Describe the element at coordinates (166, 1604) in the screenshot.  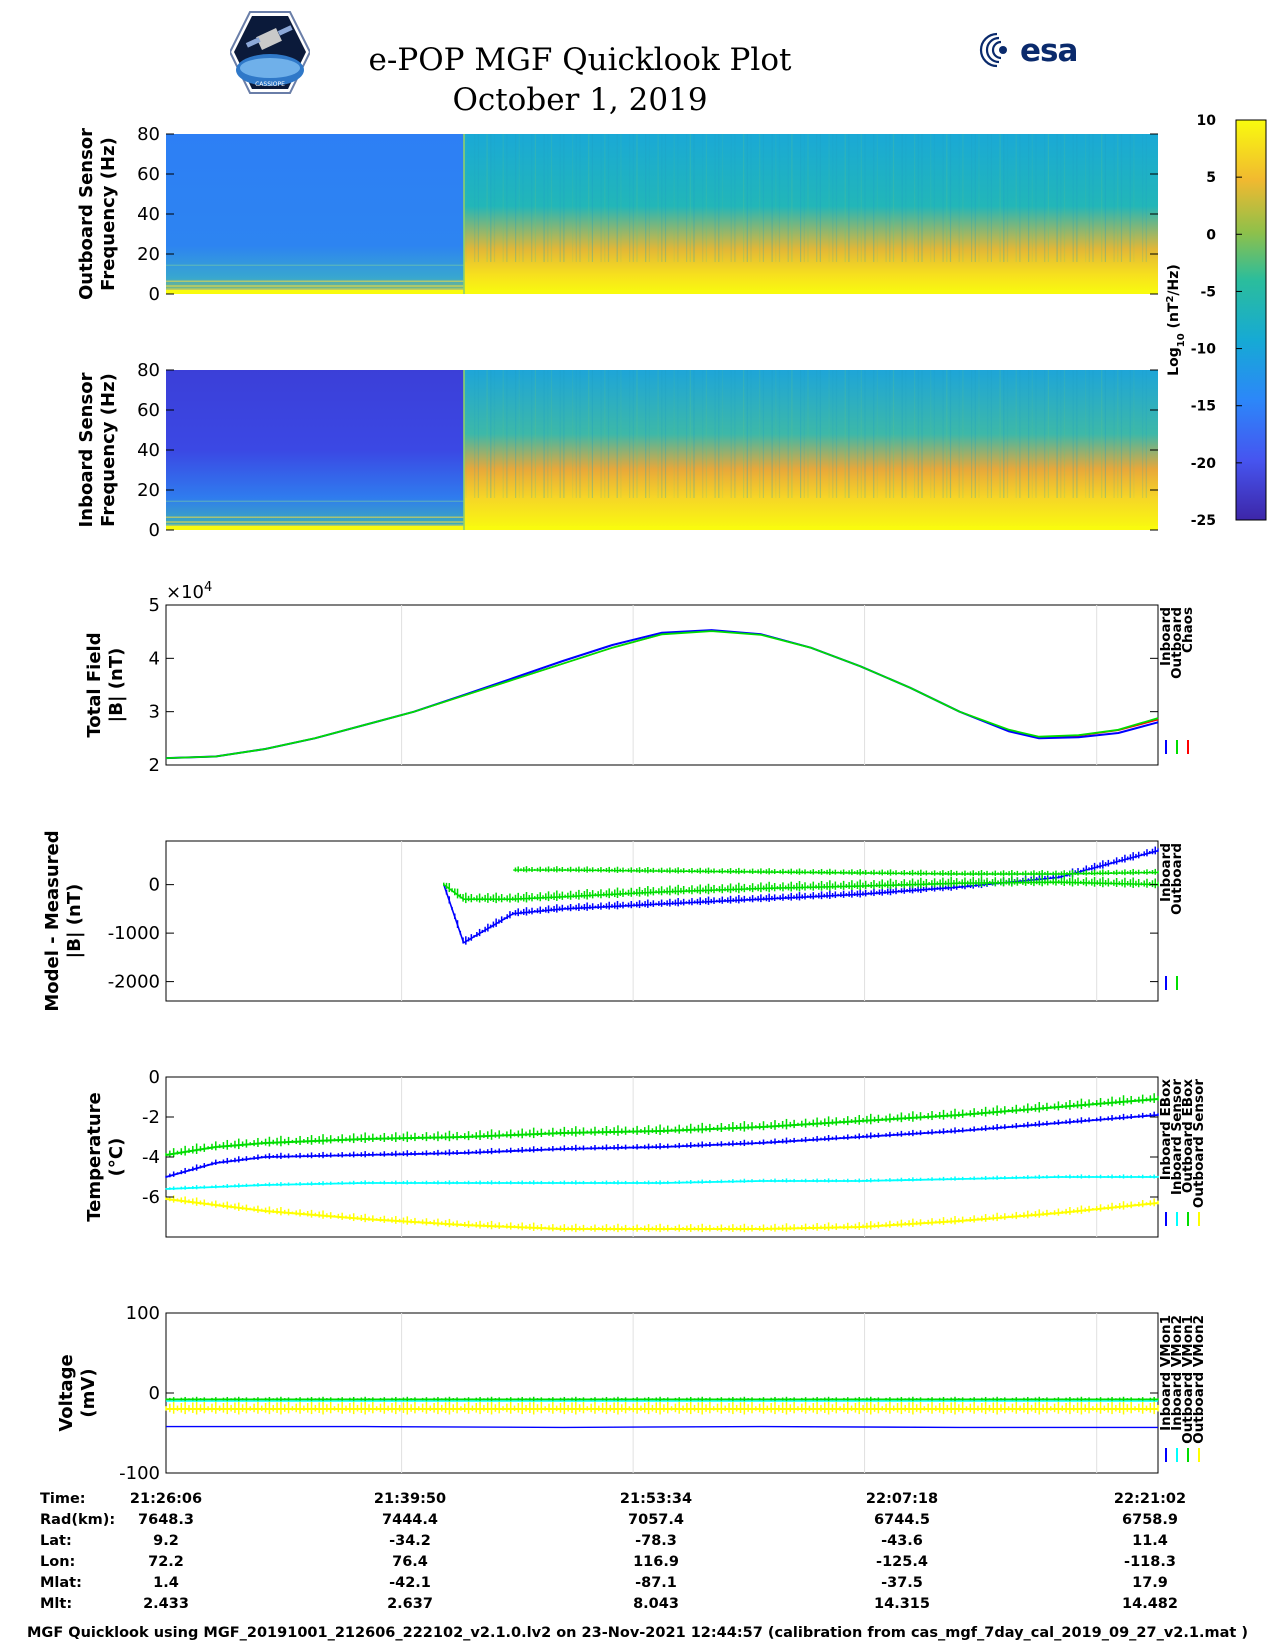
I see `ephemeris-cell: 2.433` at that location.